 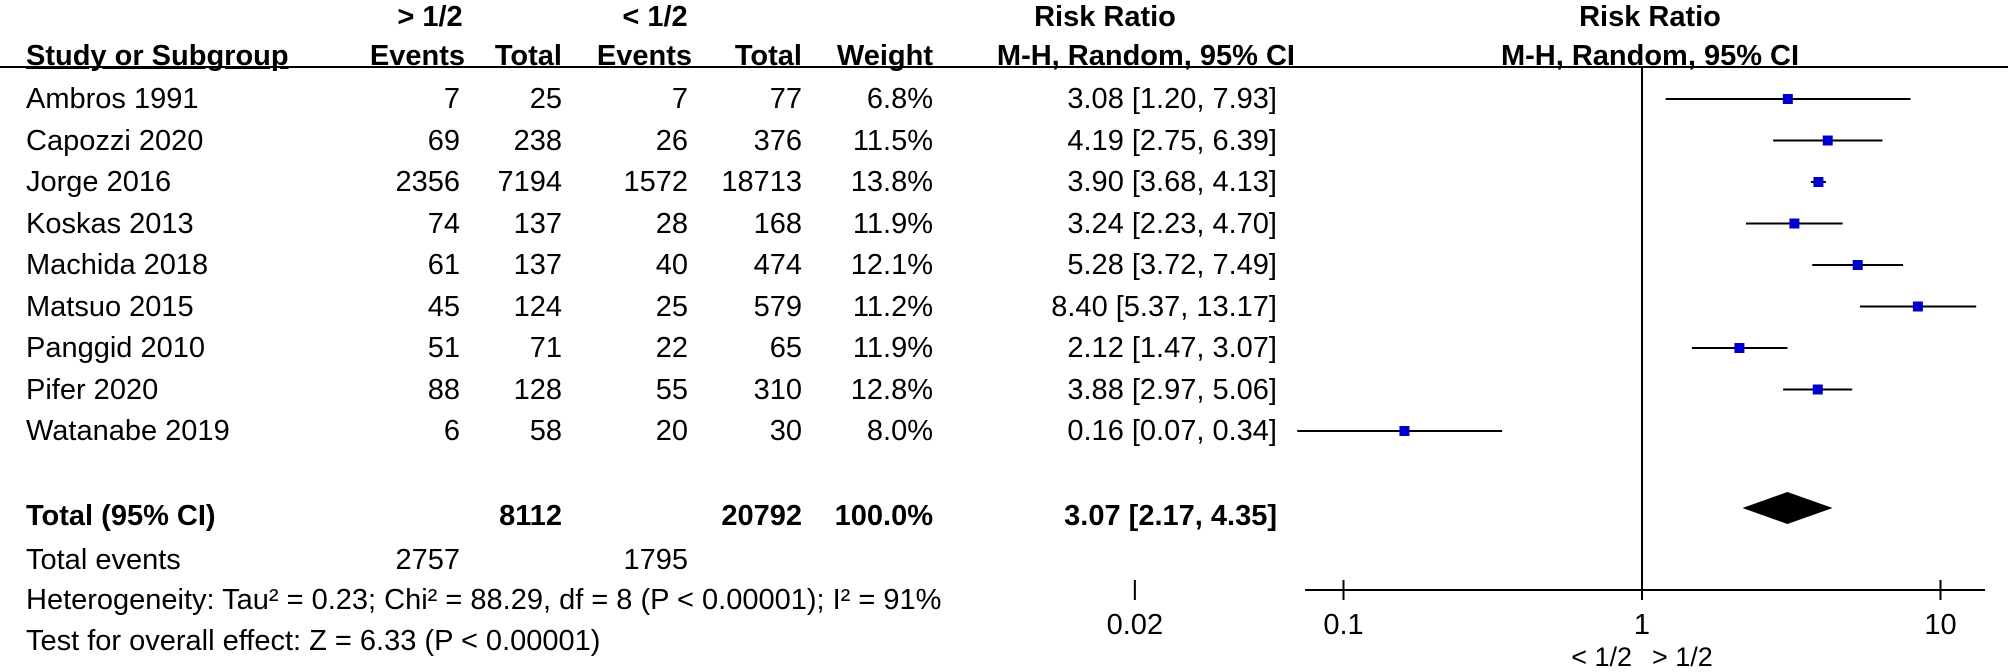 I want to click on study-events2: 25, so click(x=671, y=307).